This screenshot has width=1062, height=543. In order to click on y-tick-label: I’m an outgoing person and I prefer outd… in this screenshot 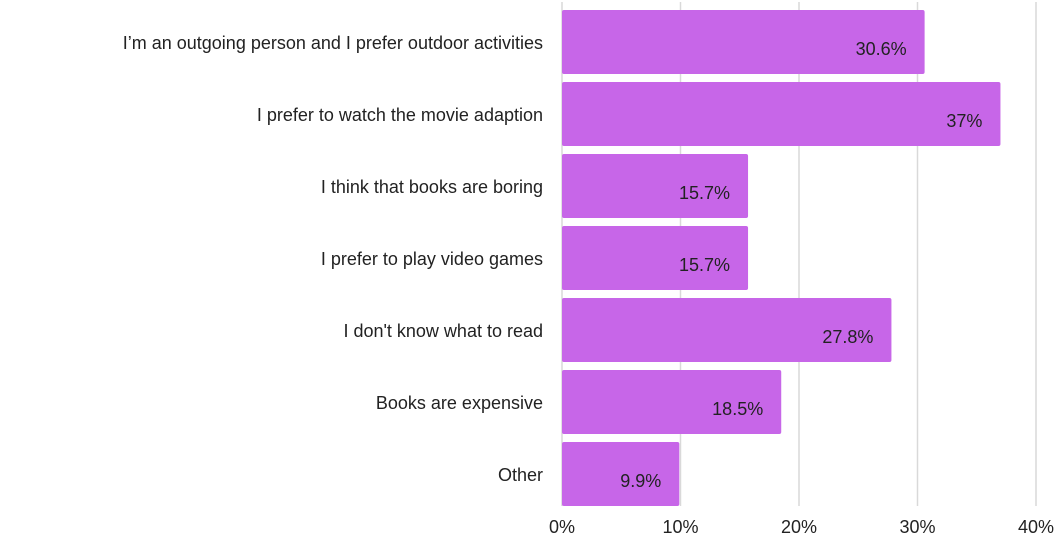, I will do `click(333, 43)`.